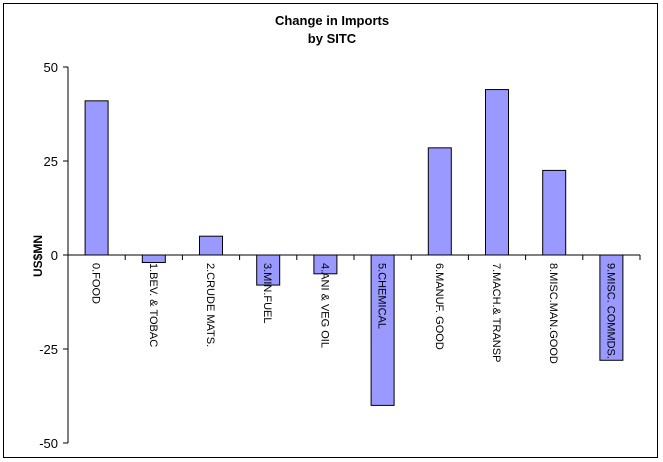 The height and width of the screenshot is (462, 663). What do you see at coordinates (51, 67) in the screenshot?
I see `y-tick-label: 50` at bounding box center [51, 67].